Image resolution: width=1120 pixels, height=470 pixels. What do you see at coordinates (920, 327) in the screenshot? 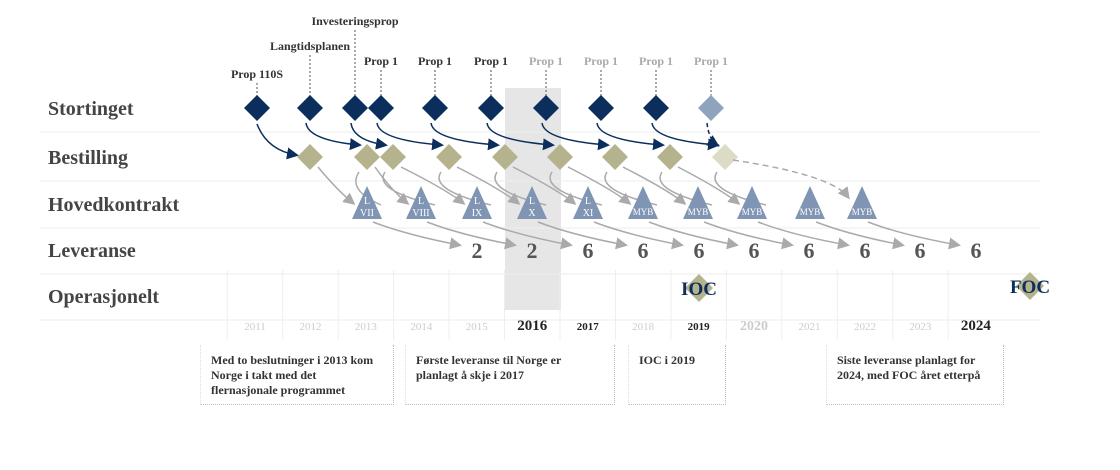
I see `year-label: 2023` at bounding box center [920, 327].